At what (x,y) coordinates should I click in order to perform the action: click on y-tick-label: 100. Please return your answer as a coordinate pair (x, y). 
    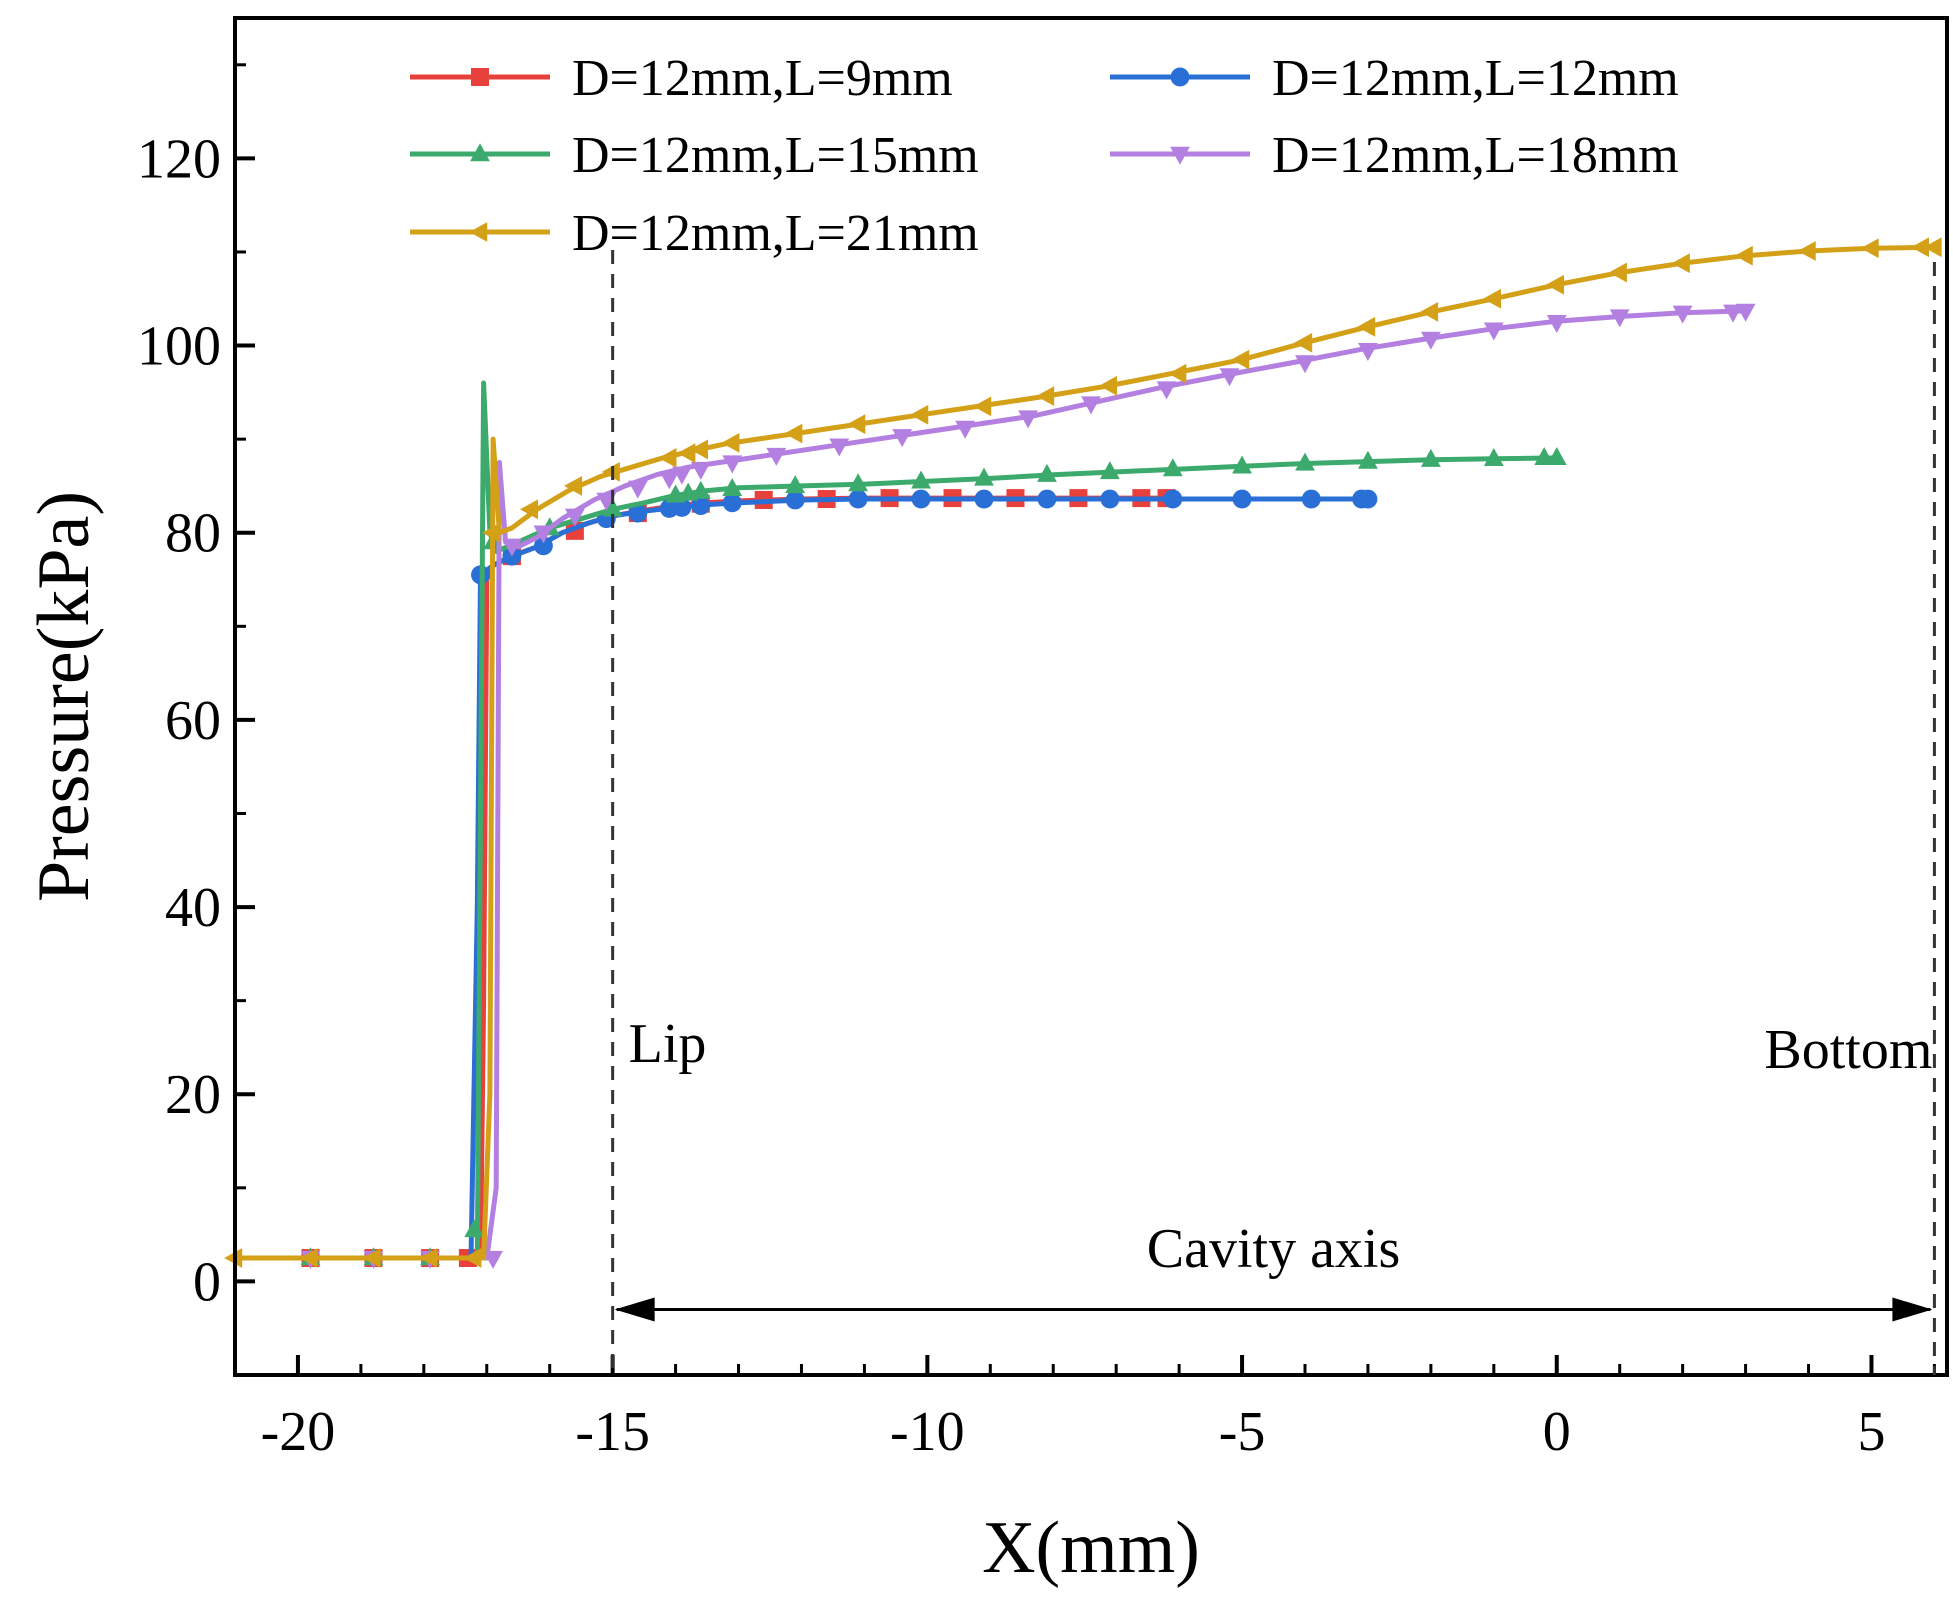
    Looking at the image, I should click on (179, 347).